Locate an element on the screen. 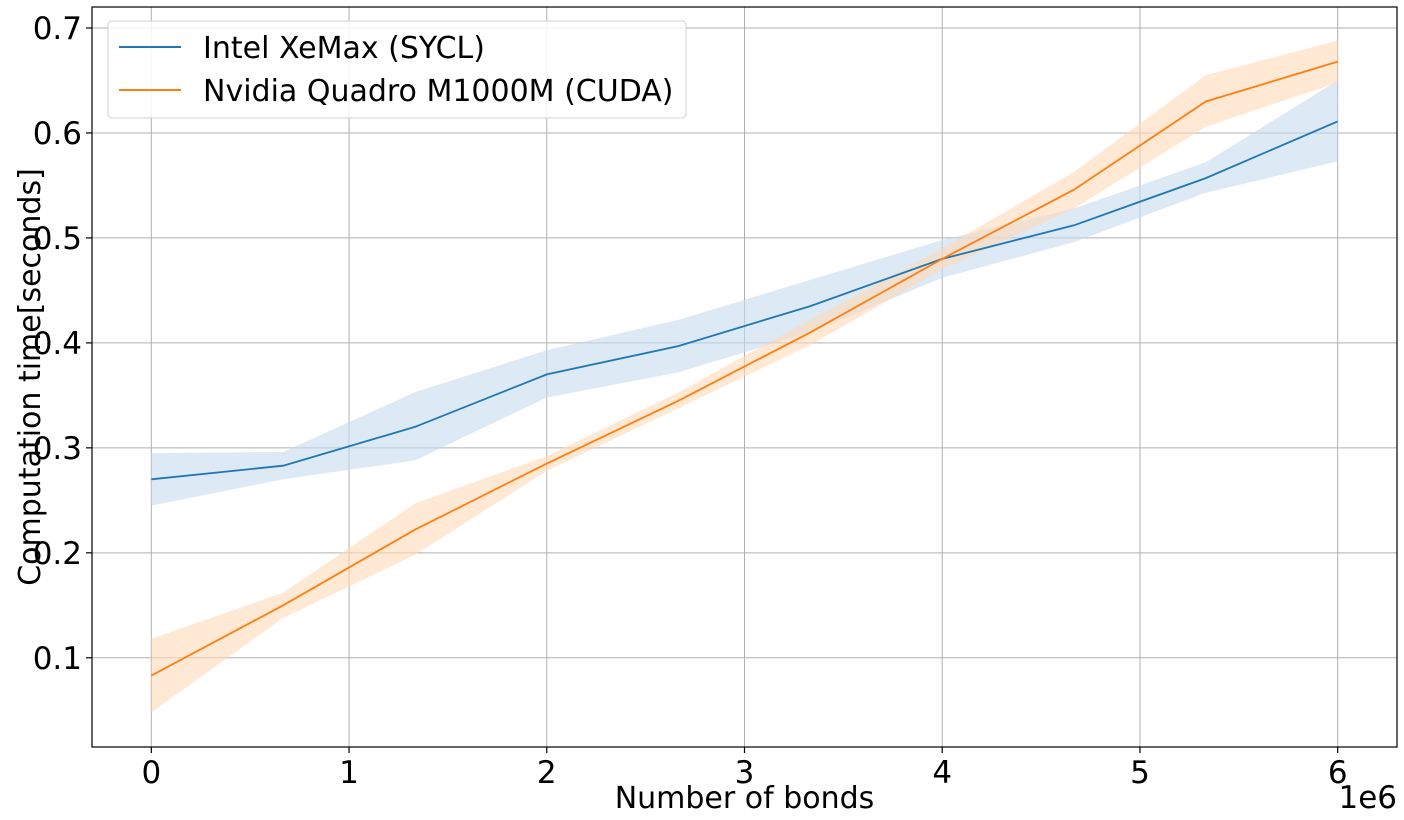 Image resolution: width=1404 pixels, height=820 pixels. x-tick-label: 4 is located at coordinates (942, 773).